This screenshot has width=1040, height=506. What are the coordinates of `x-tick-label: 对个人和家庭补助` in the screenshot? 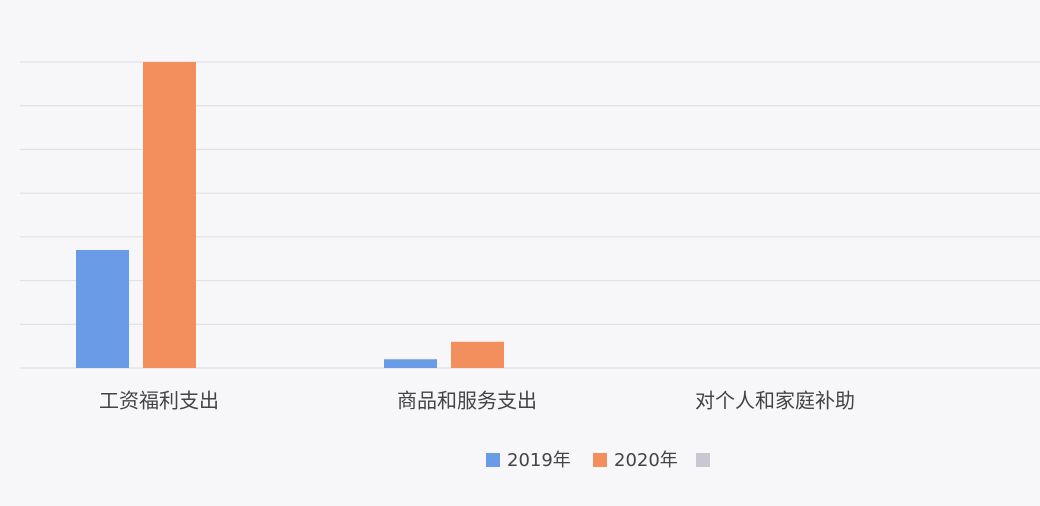 It's located at (775, 401).